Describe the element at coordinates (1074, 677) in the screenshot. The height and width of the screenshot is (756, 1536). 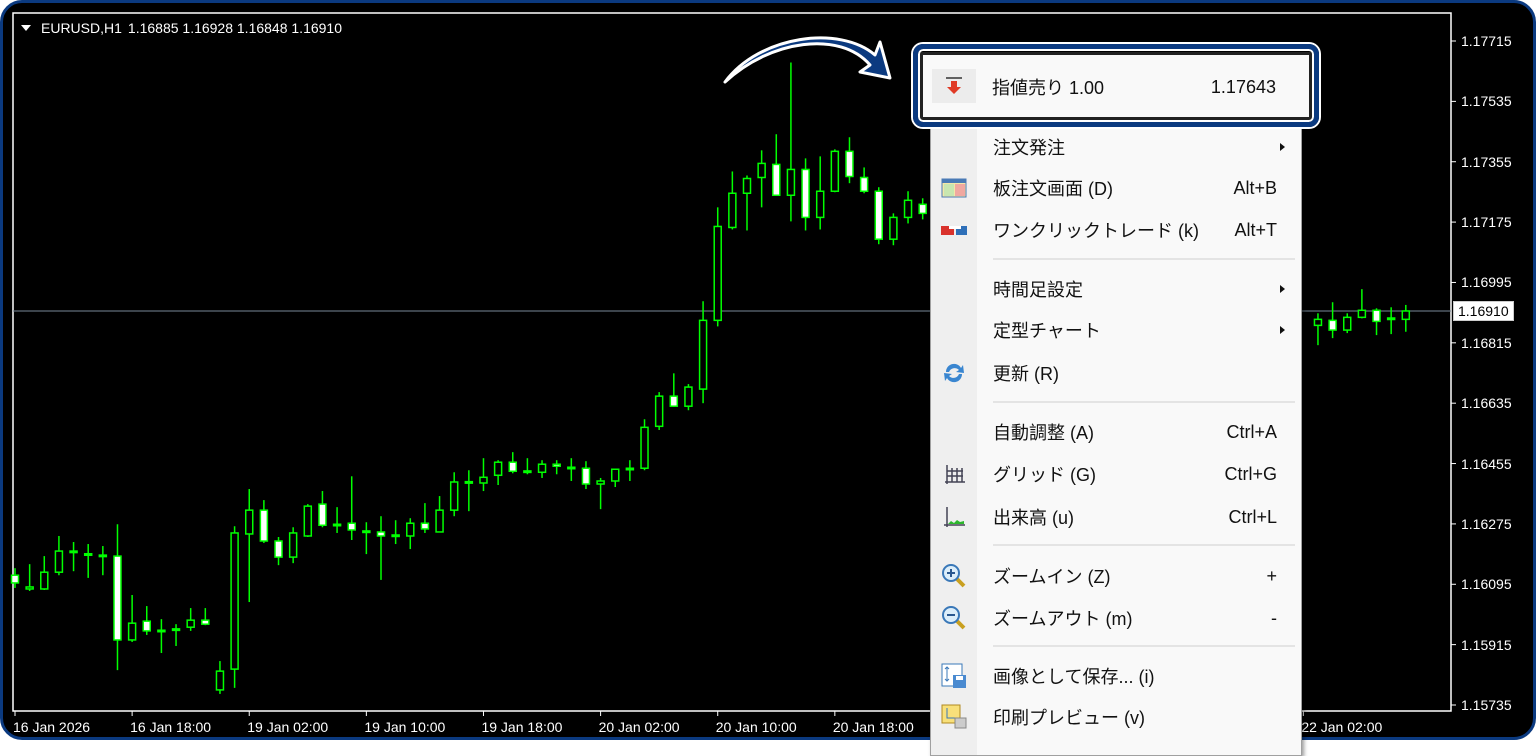
I see `menu-label: 画像として保存... (i)` at that location.